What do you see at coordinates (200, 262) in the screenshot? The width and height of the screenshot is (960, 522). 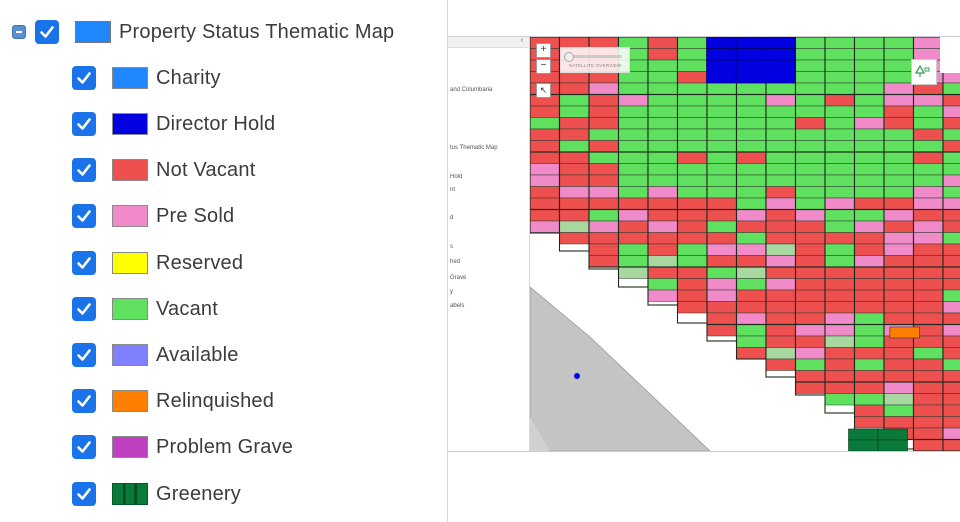 I see `legend-item-label: Reserved` at bounding box center [200, 262].